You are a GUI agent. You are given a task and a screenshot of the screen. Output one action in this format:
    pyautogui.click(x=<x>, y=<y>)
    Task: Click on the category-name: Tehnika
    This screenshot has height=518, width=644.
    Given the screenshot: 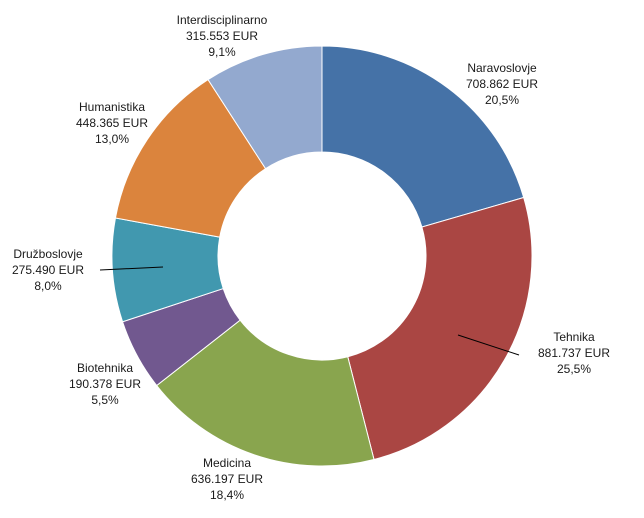 What is the action you would take?
    pyautogui.click(x=574, y=337)
    